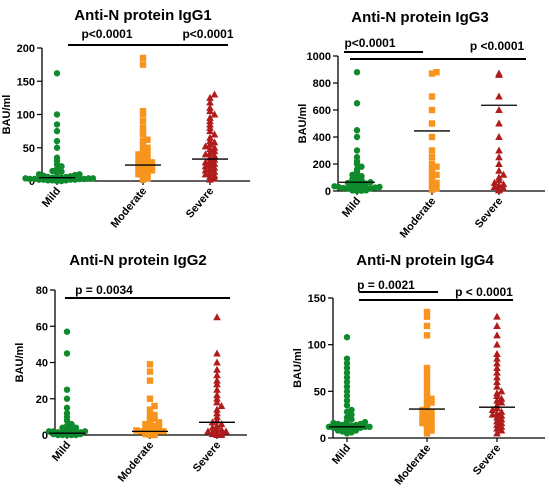 The height and width of the screenshot is (491, 550). Describe the element at coordinates (42, 291) in the screenshot. I see `y-tick-label: 80` at that location.